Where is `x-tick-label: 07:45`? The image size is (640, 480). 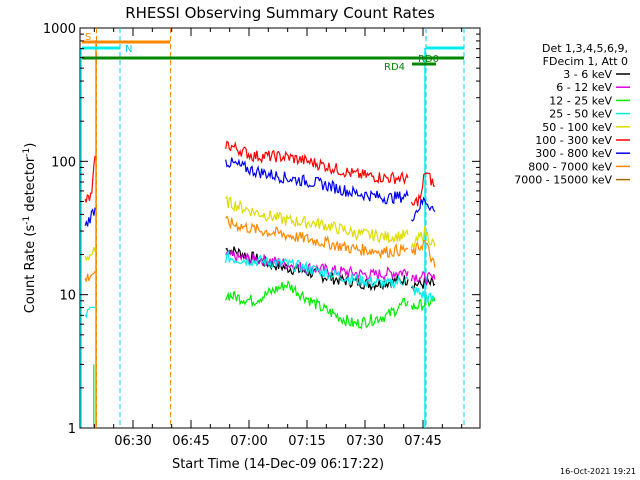 x-tick-label: 07:45 is located at coordinates (422, 441).